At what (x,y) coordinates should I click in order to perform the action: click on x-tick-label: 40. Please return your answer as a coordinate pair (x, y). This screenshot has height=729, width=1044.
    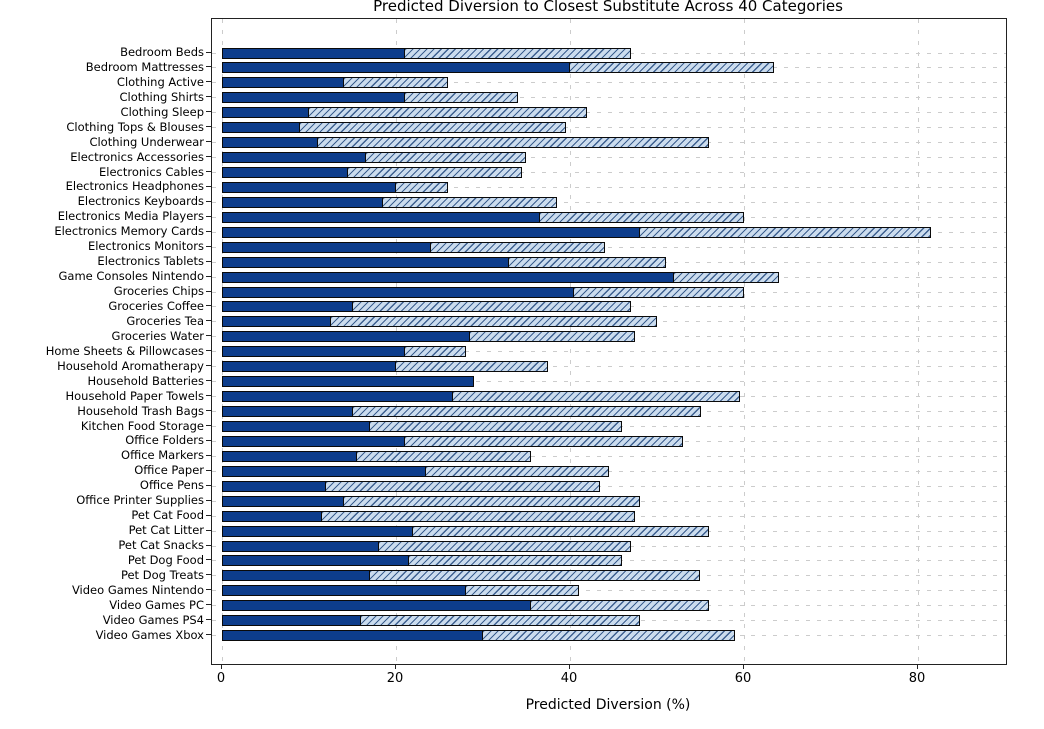
    Looking at the image, I should click on (569, 678).